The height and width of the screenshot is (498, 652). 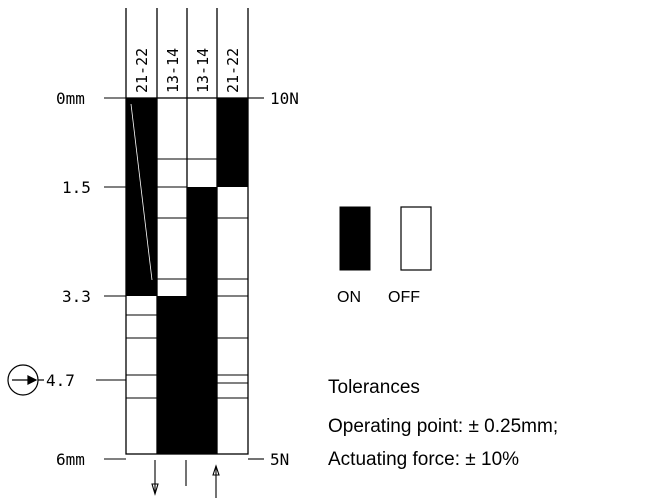 I want to click on force-mark-top: 10N, so click(x=284, y=98).